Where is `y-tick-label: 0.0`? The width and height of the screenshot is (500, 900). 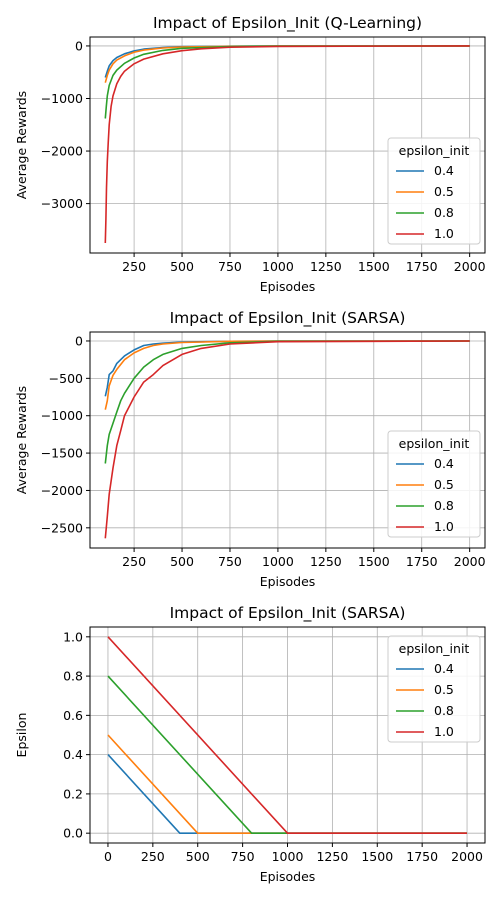
y-tick-label: 0.0 is located at coordinates (73, 833).